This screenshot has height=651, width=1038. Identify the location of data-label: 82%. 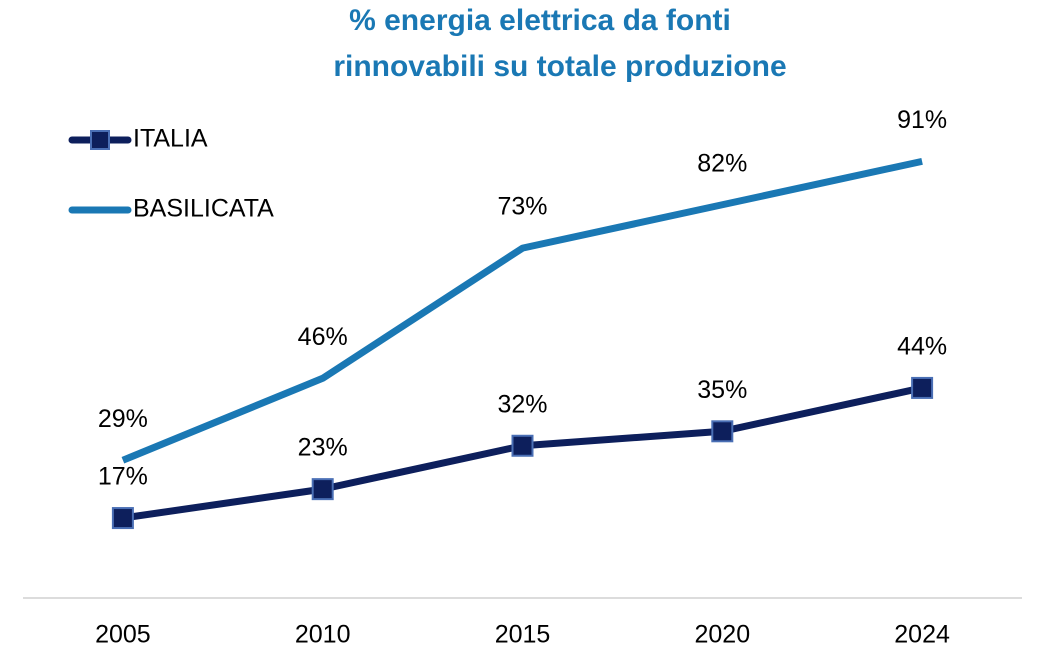
(722, 163).